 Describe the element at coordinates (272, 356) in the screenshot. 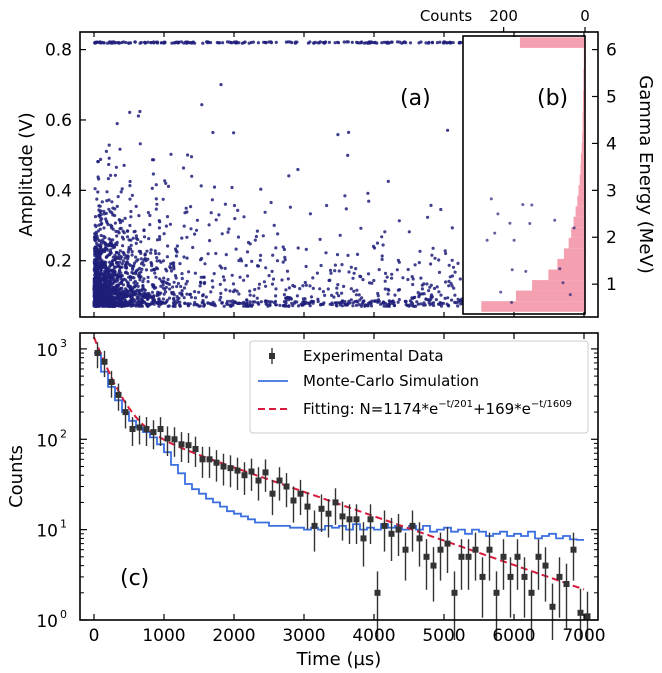

I see `legend-marker` at that location.